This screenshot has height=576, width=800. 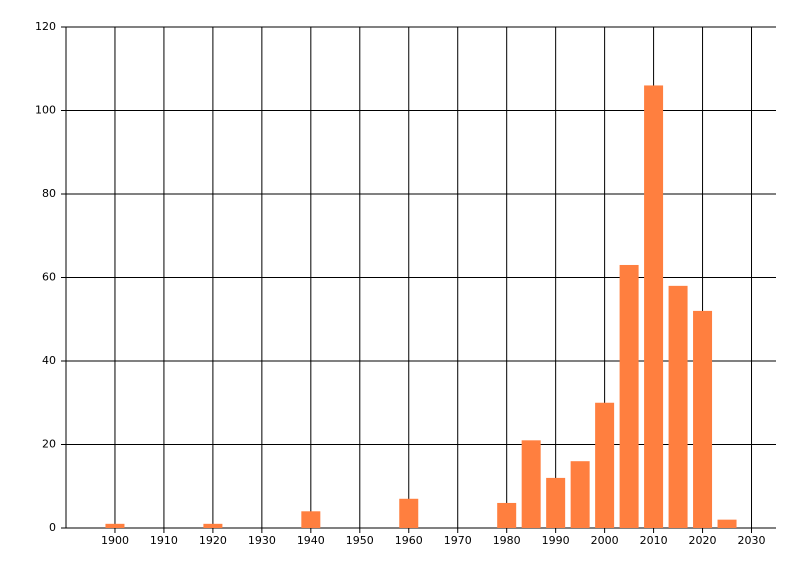 I want to click on y-tick-label: 120, so click(x=45, y=26).